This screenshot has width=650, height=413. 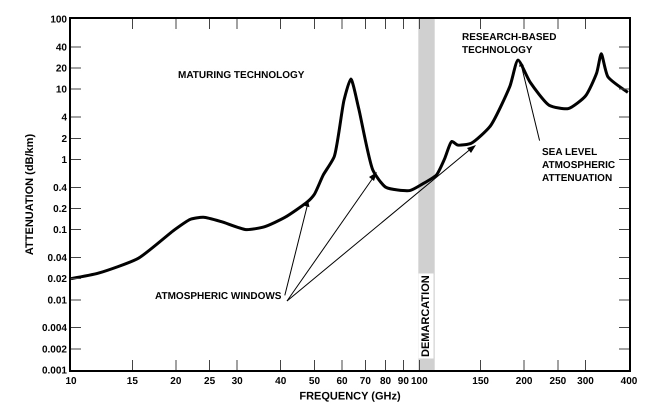 What do you see at coordinates (350, 396) in the screenshot?
I see `x-axis-title: FREQUENCY (GHz)` at bounding box center [350, 396].